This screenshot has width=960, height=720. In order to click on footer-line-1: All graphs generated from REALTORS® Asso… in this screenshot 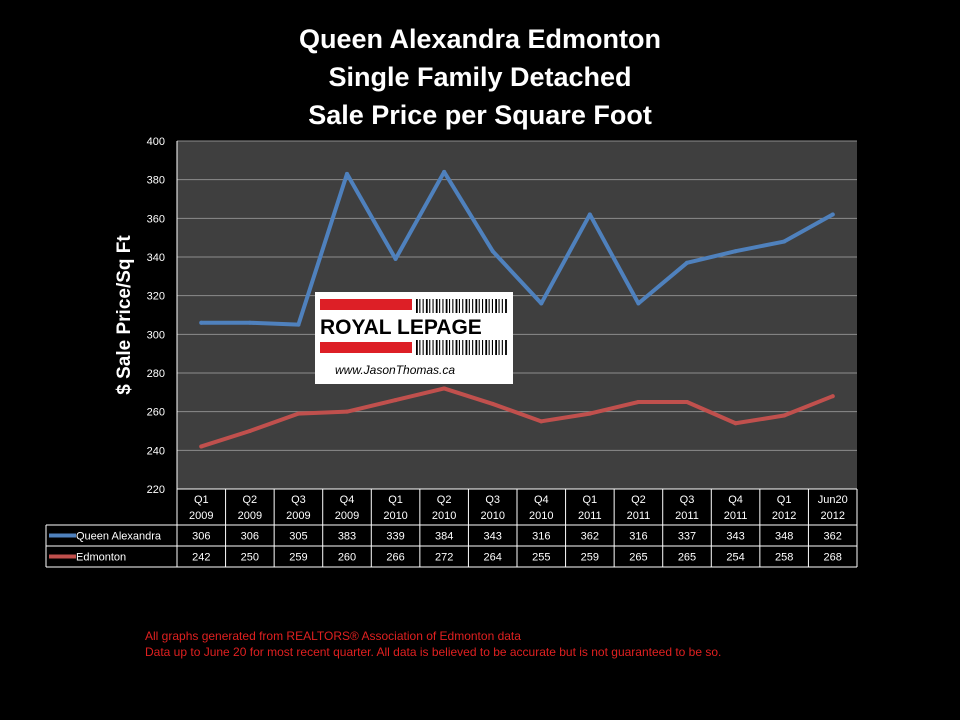, I will do `click(333, 636)`.